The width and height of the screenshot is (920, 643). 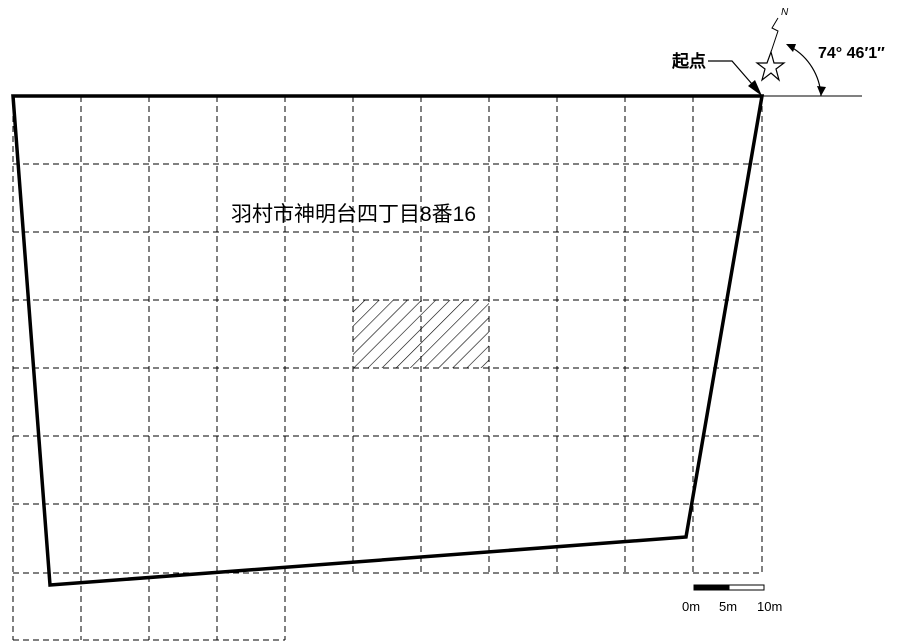 What do you see at coordinates (735, 78) in the screenshot?
I see `leader-arrow-icon` at bounding box center [735, 78].